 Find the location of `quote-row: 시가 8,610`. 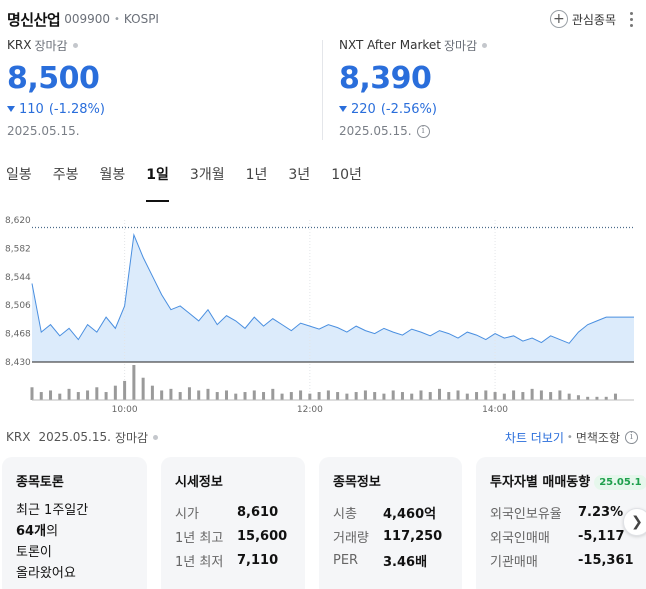

quote-row: 시가 8,610 is located at coordinates (233, 512).